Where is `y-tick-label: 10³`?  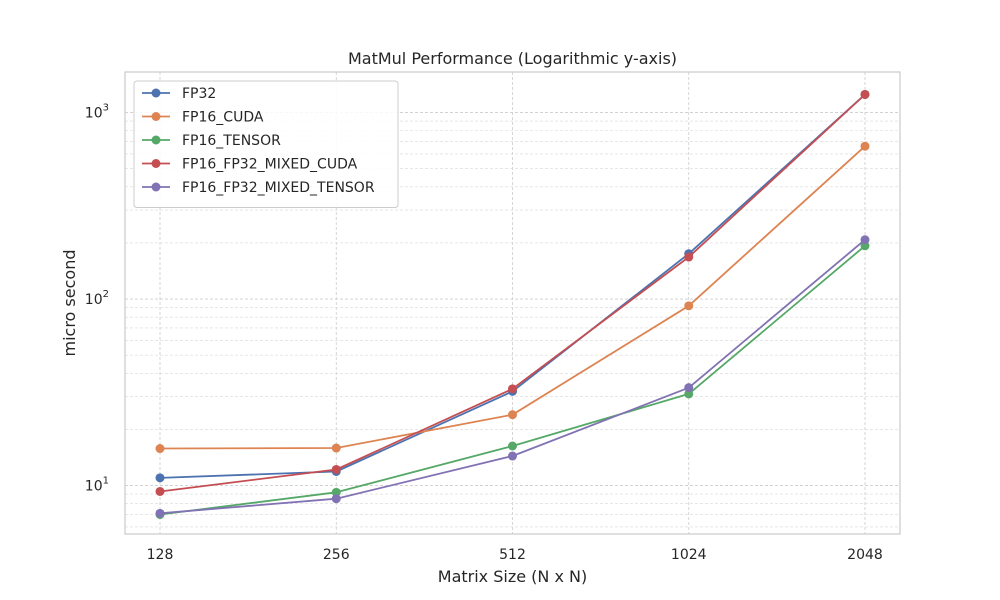
y-tick-label: 10³ is located at coordinates (97, 112).